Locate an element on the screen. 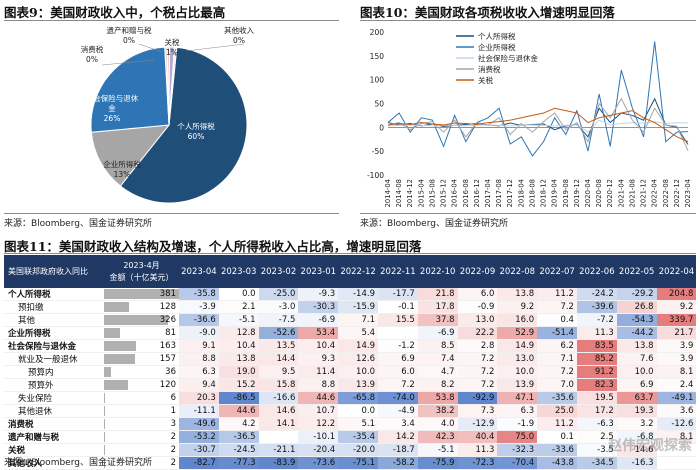 The image size is (700, 470). x-tick-label: 2014-08 is located at coordinates (399, 193).